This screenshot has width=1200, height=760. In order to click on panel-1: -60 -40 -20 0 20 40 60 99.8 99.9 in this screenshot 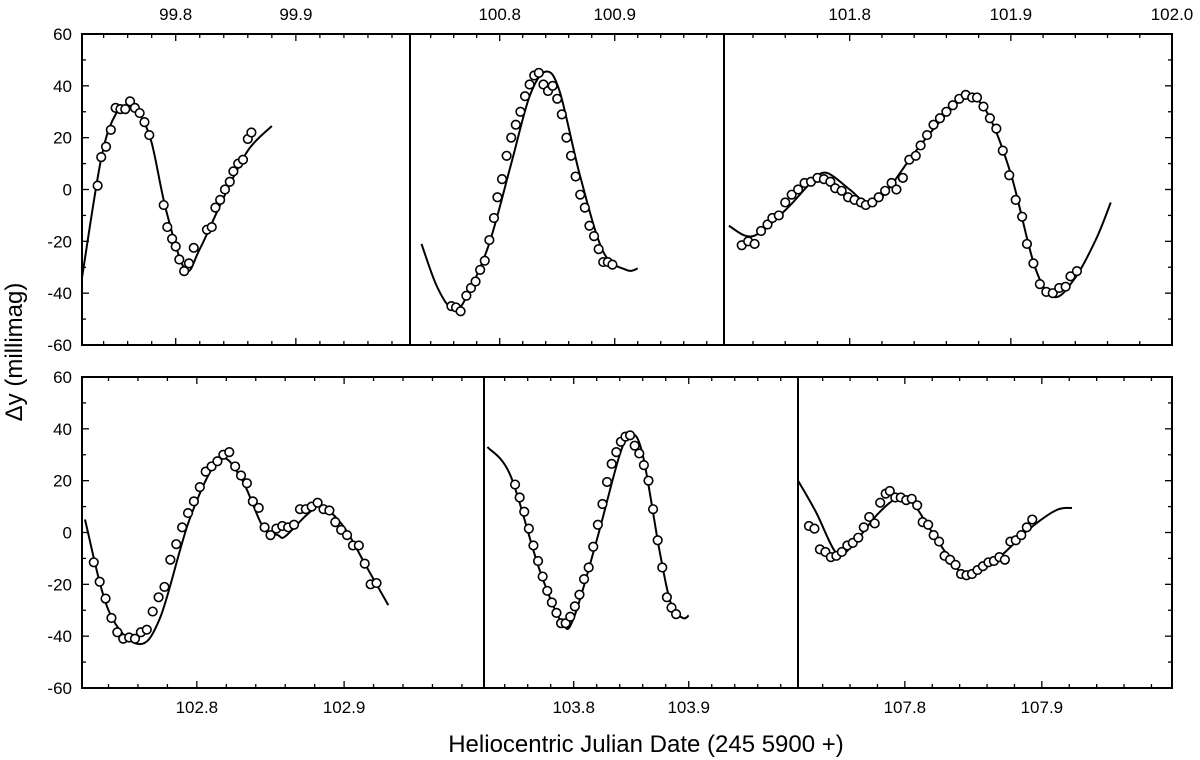, I will do `click(229, 180)`.